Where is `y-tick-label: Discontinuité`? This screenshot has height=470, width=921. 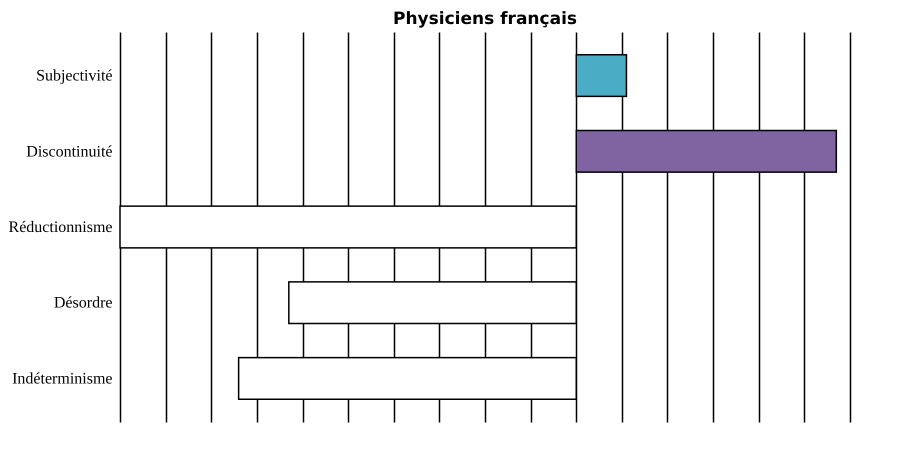
y-tick-label: Discontinuité is located at coordinates (69, 151).